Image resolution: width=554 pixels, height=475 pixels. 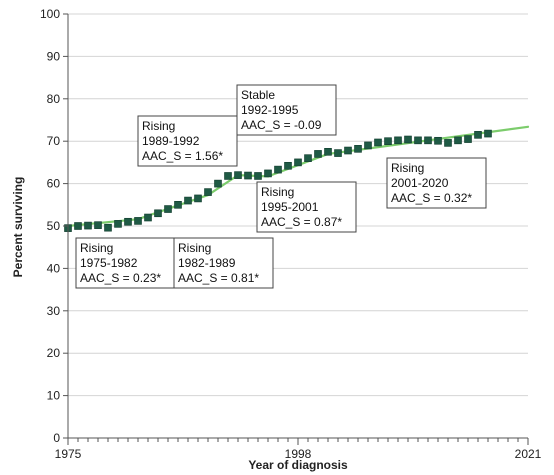 What do you see at coordinates (218, 278) in the screenshot?
I see `annotation-line: AAC_S = 0.81*` at bounding box center [218, 278].